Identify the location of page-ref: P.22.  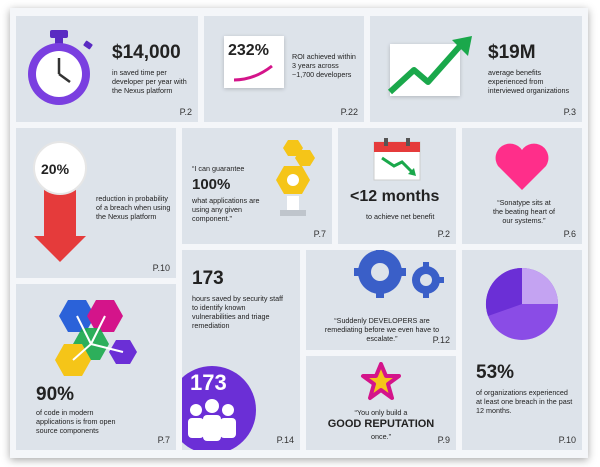
(349, 112).